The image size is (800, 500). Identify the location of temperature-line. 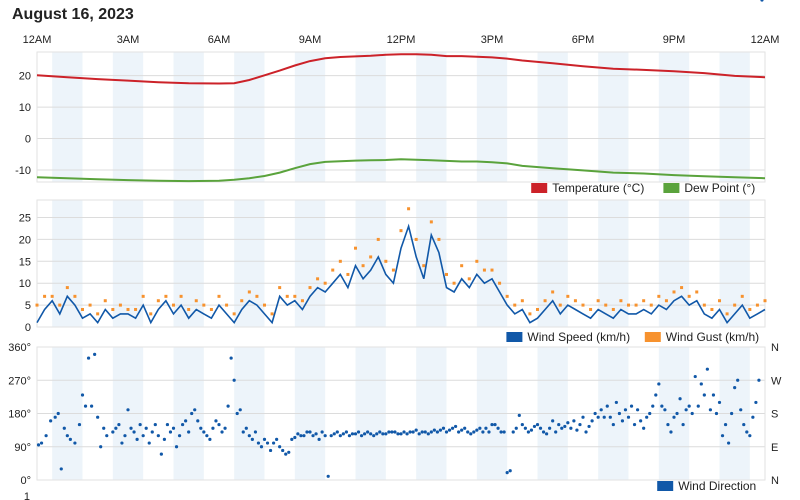
(401, 69).